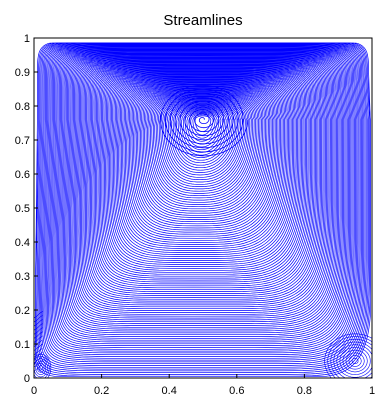 This screenshot has height=401, width=376. I want to click on x-tick-label: 0.4, so click(169, 391).